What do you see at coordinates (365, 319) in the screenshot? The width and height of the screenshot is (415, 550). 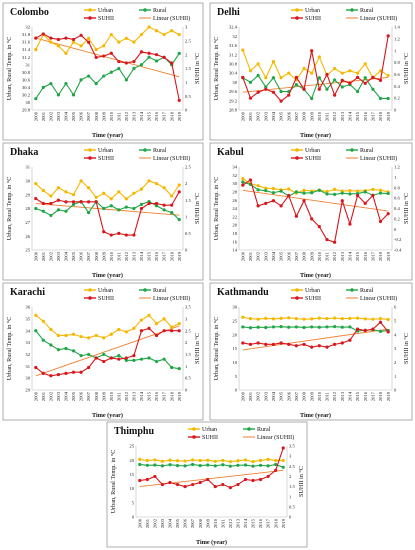 I see `point-kathmandu-urban-2016` at bounding box center [365, 319].